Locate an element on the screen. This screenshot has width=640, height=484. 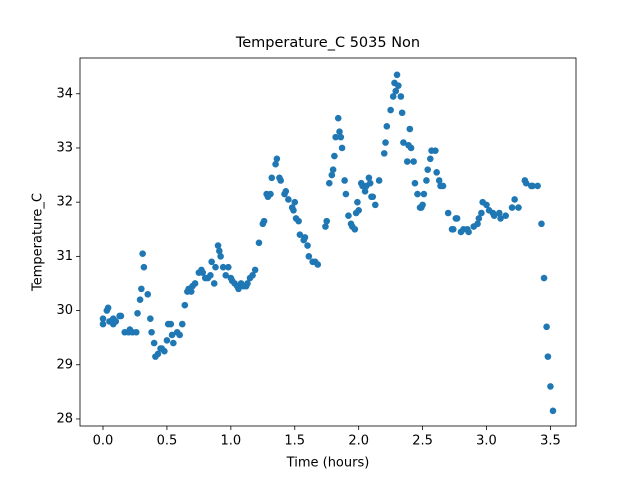
chart-title: Temperature_C 5035 Non is located at coordinates (327, 43).